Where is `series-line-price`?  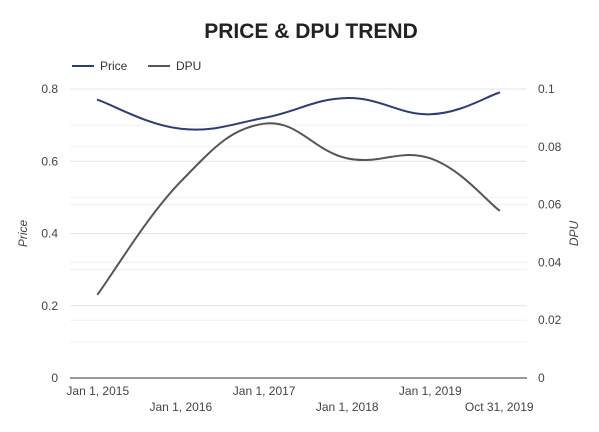
series-line-price is located at coordinates (298, 111).